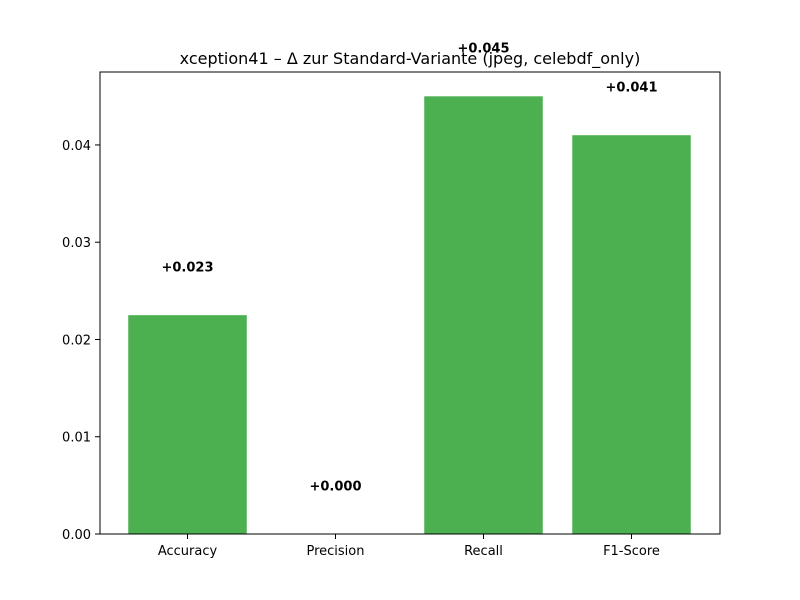  Describe the element at coordinates (483, 315) in the screenshot. I see `bar-recall` at that location.